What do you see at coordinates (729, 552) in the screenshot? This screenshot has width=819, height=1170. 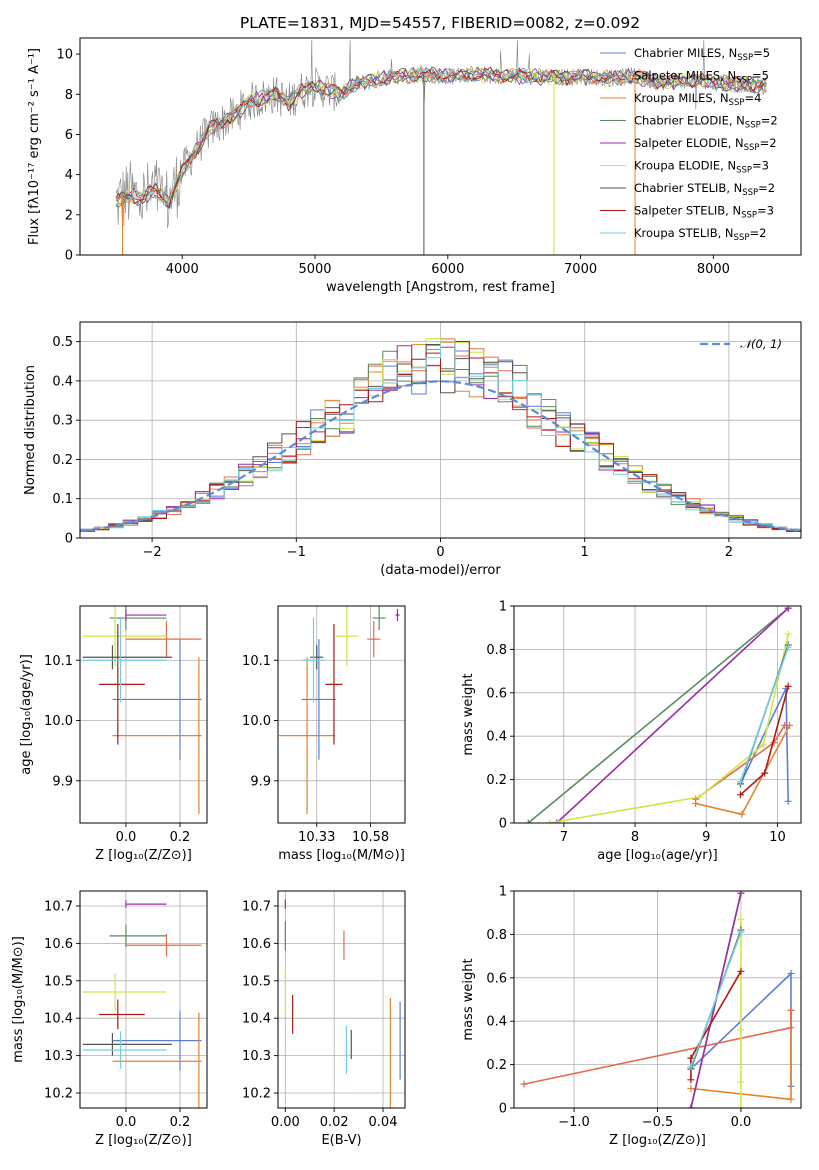 I see `x-tick-label: 2` at bounding box center [729, 552].